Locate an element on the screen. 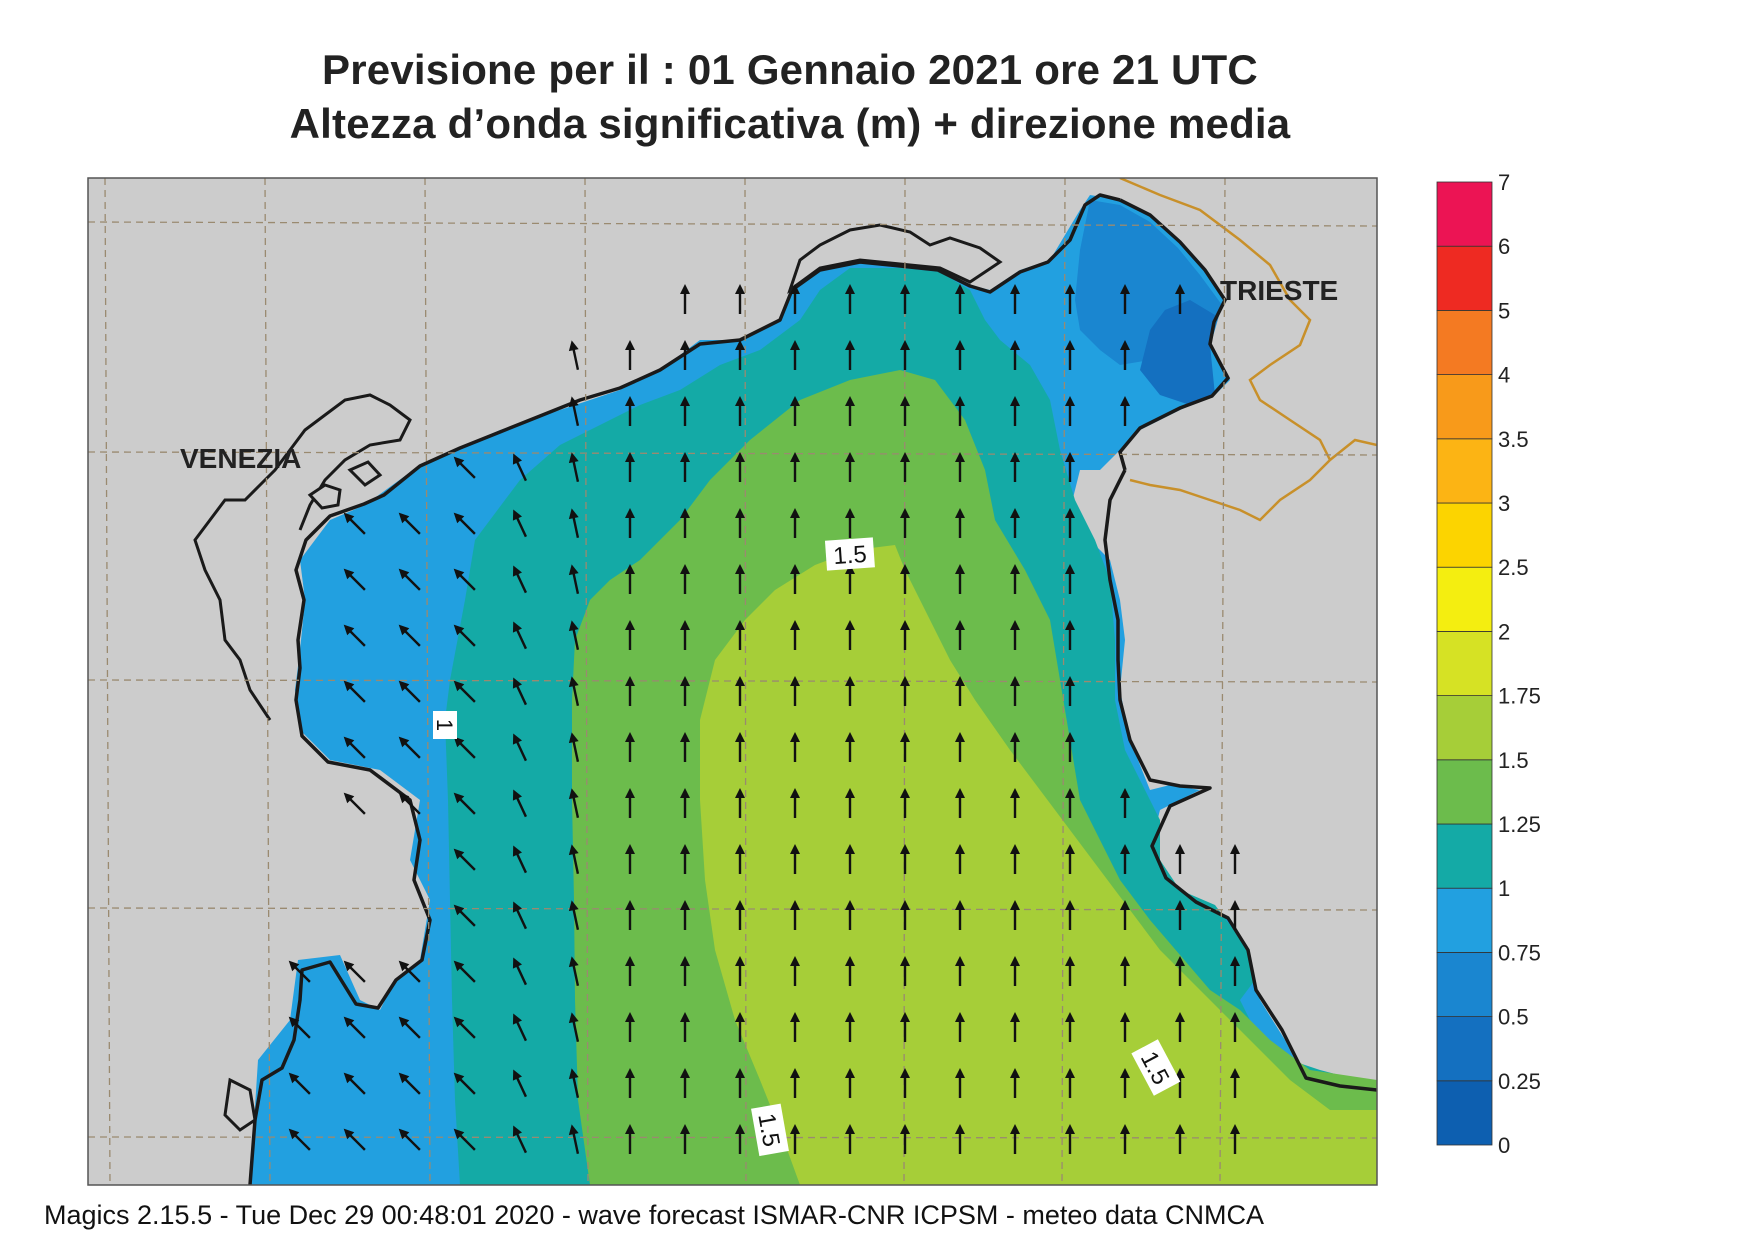 The image size is (1755, 1242). national-border is located at coordinates (1248, 350).